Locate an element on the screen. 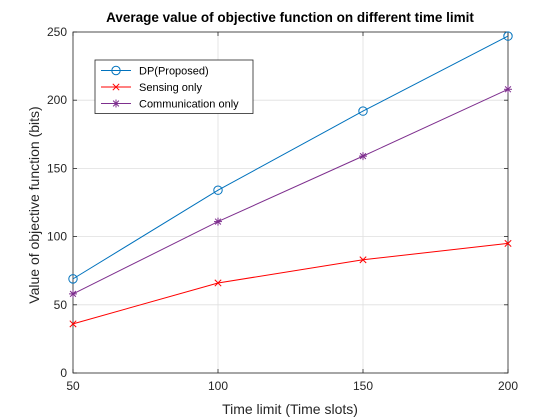 The width and height of the screenshot is (560, 420). legend-label: Communication only is located at coordinates (189, 105).